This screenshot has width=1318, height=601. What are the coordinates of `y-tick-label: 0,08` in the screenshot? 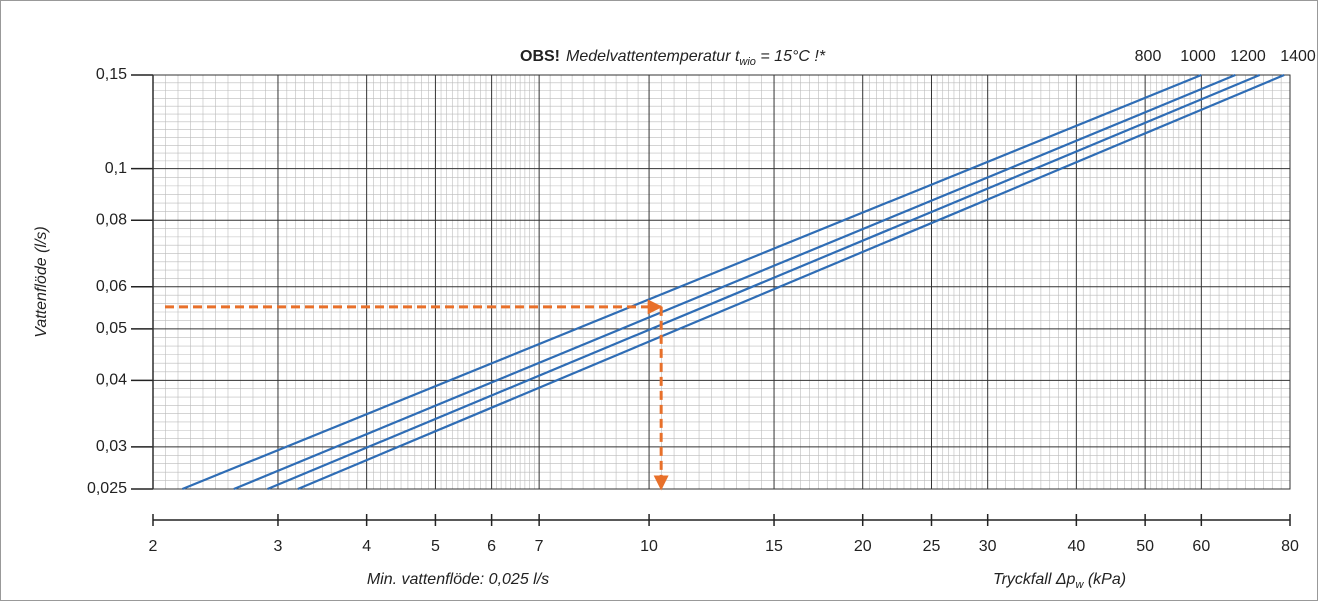 It's located at (111, 219).